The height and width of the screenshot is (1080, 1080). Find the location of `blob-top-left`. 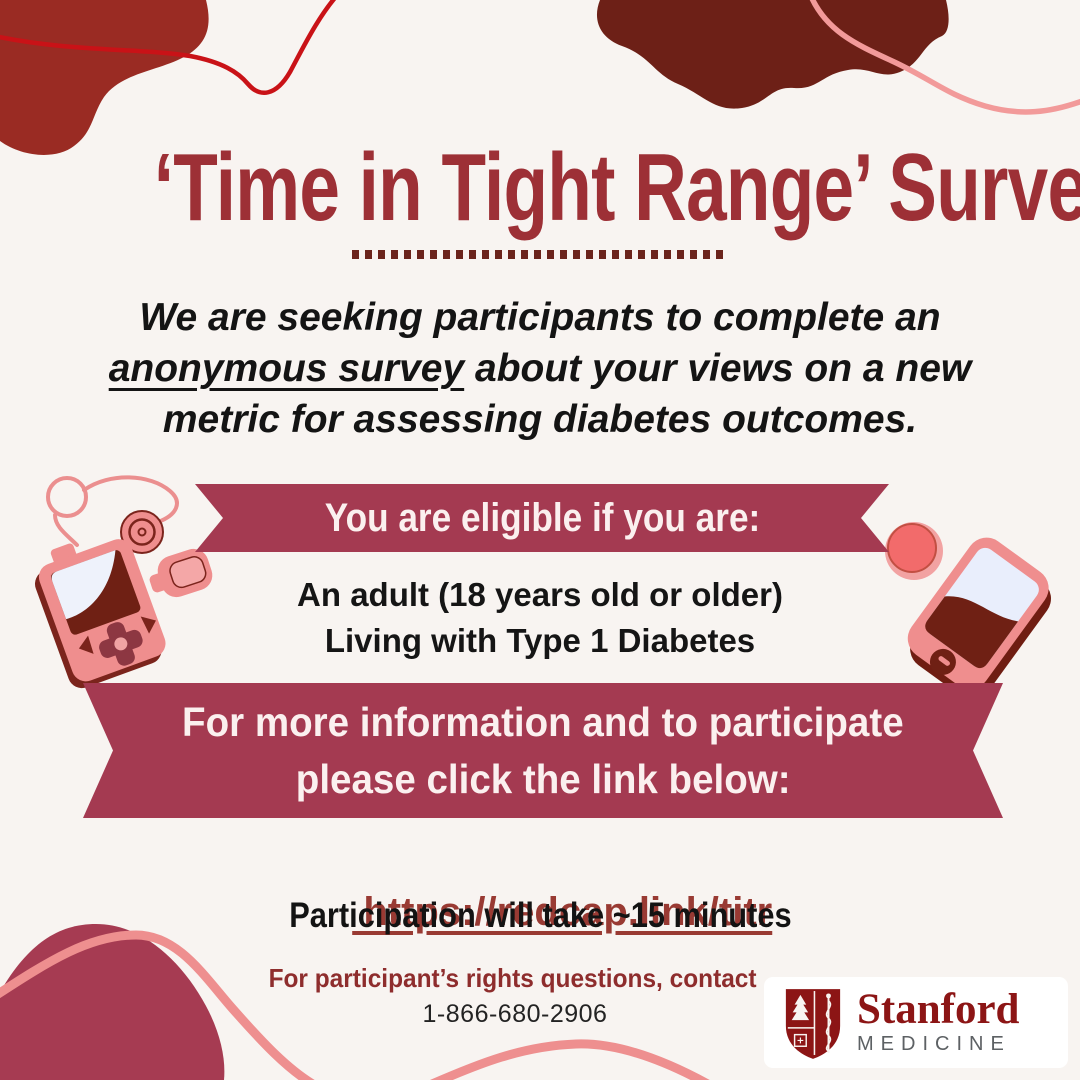

blob-top-left is located at coordinates (104, 77).